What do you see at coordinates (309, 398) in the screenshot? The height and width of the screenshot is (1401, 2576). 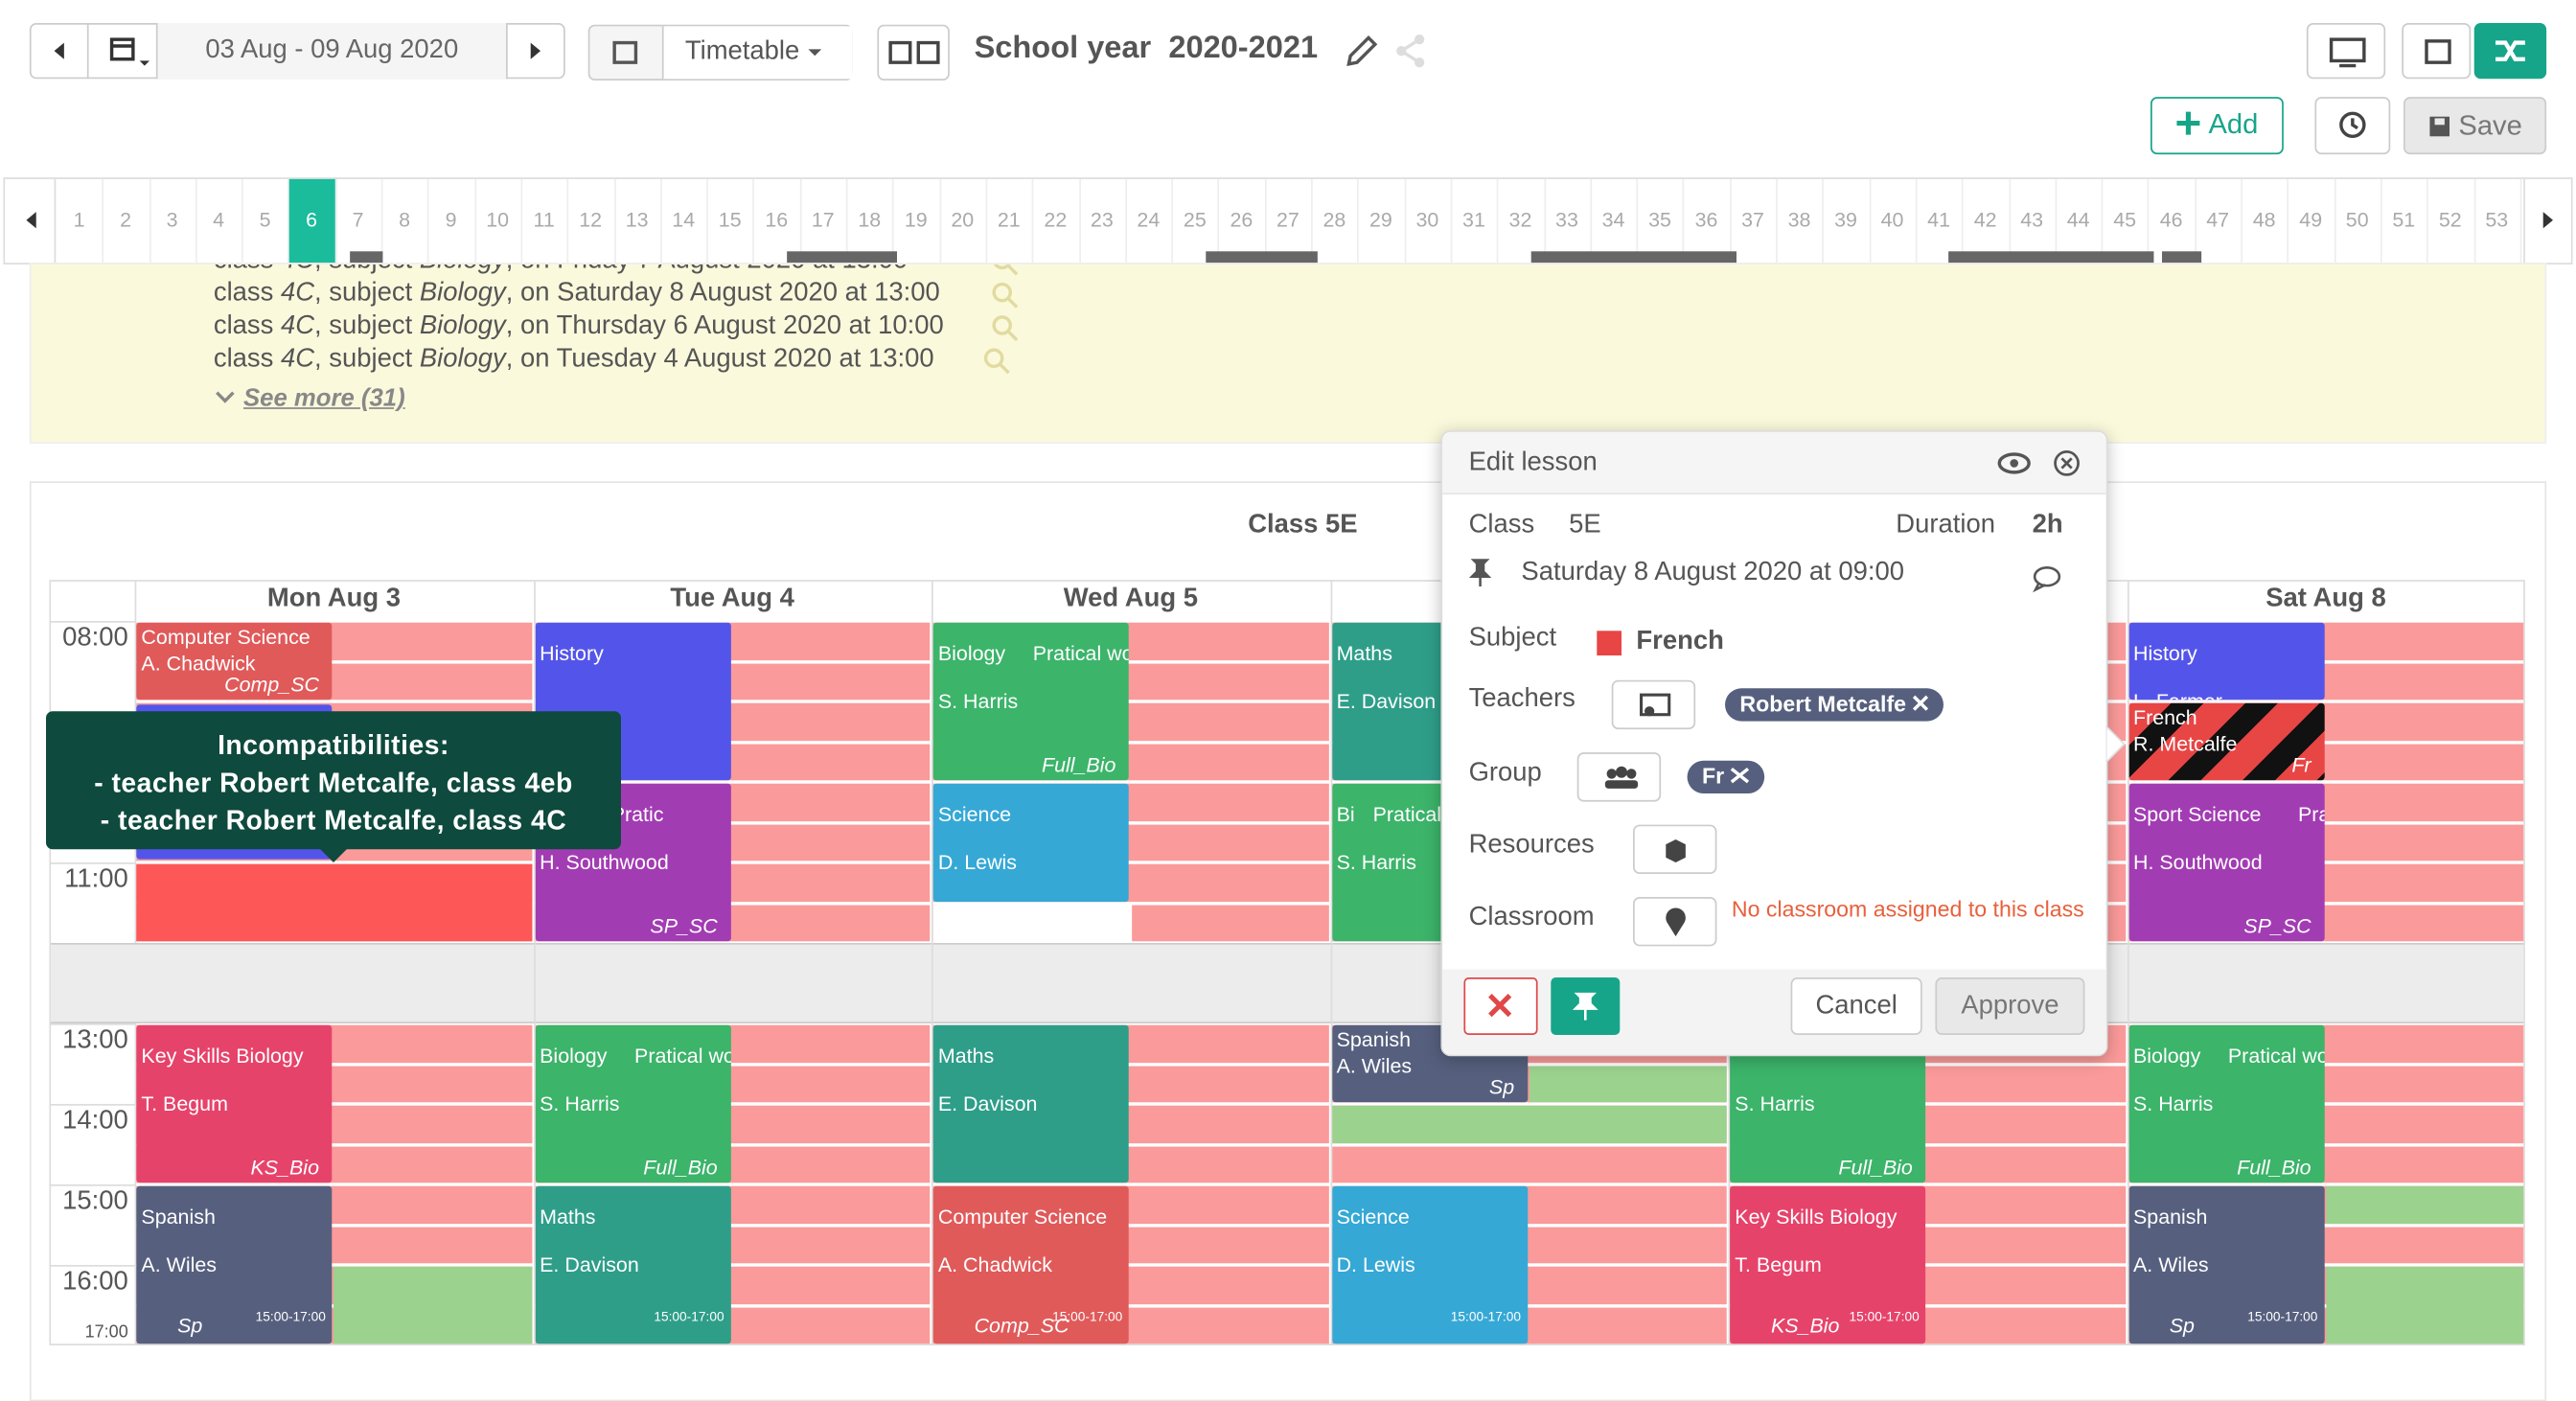 I see `see-more: See more (31)` at bounding box center [309, 398].